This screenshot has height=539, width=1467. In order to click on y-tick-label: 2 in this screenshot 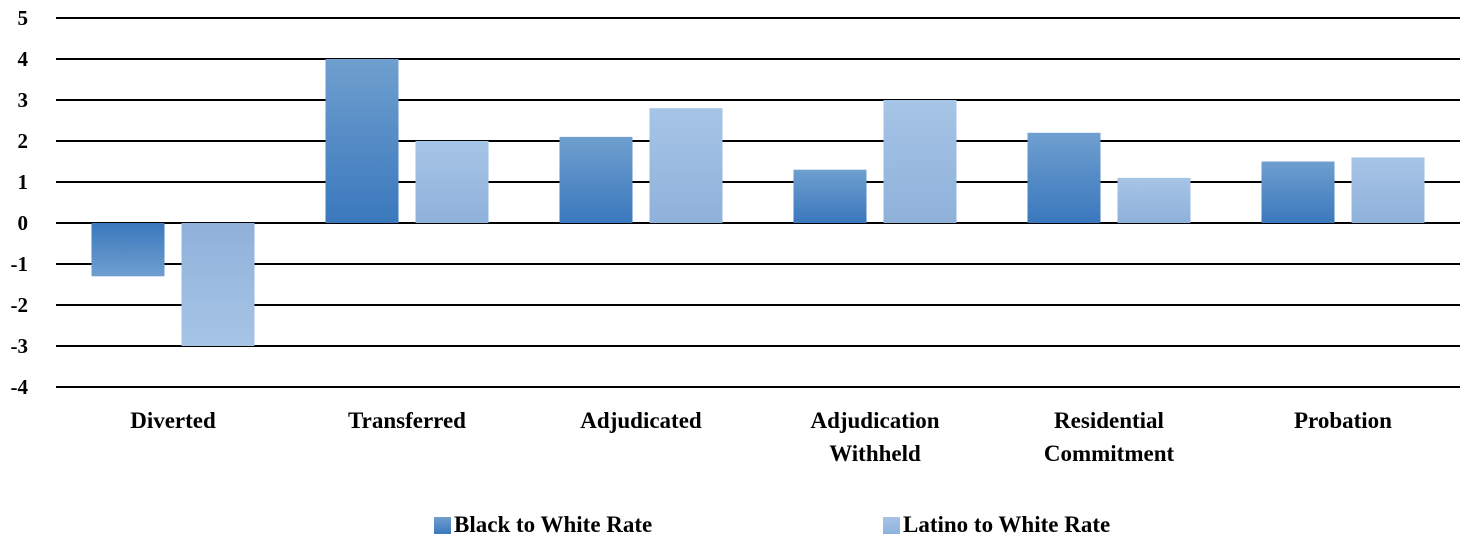, I will do `click(23, 141)`.